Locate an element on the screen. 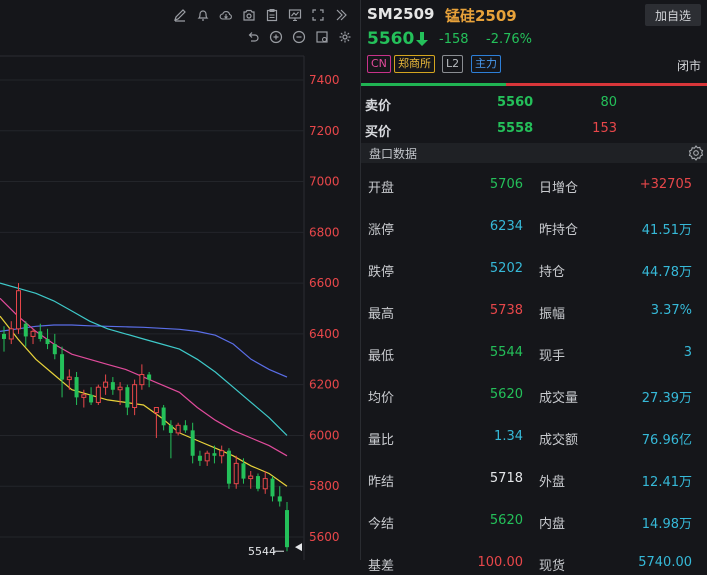 This screenshot has width=707, height=575. y-tick-label: 7400 is located at coordinates (324, 80).